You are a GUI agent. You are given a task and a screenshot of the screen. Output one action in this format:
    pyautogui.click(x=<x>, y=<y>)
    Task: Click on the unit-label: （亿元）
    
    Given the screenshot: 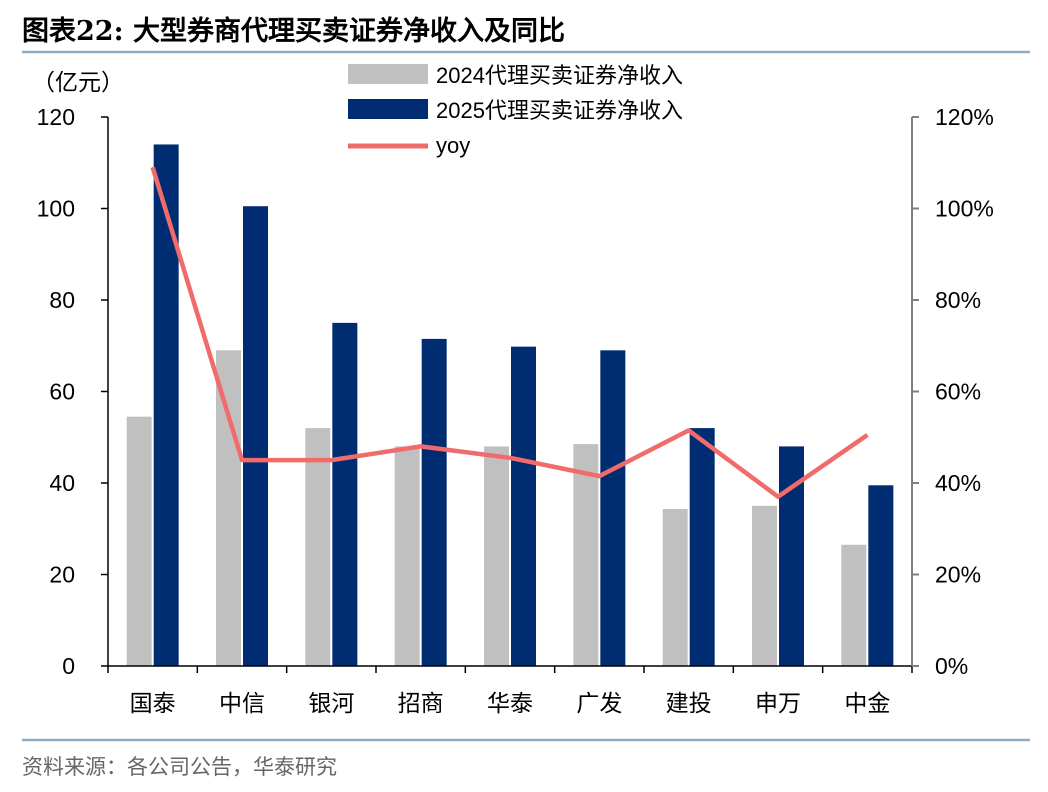 What is the action you would take?
    pyautogui.click(x=78, y=82)
    